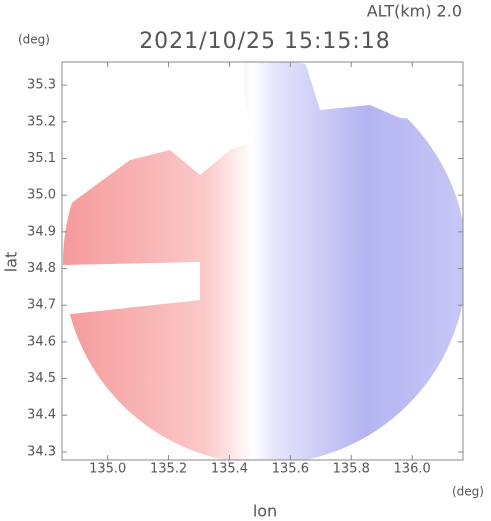  Describe the element at coordinates (107, 469) in the screenshot. I see `x-tick-label: 135.0` at that location.